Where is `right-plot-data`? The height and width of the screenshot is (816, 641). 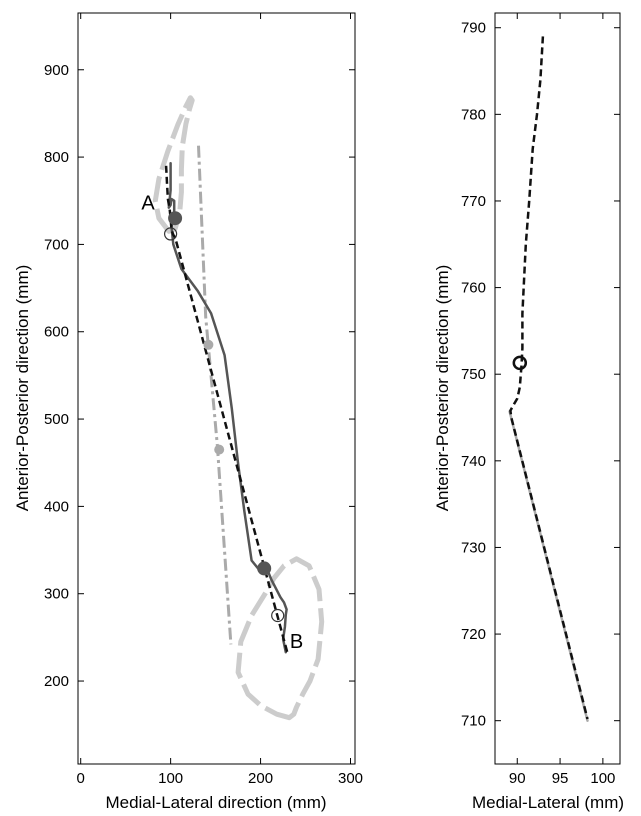
right-plot-data is located at coordinates (548, 379).